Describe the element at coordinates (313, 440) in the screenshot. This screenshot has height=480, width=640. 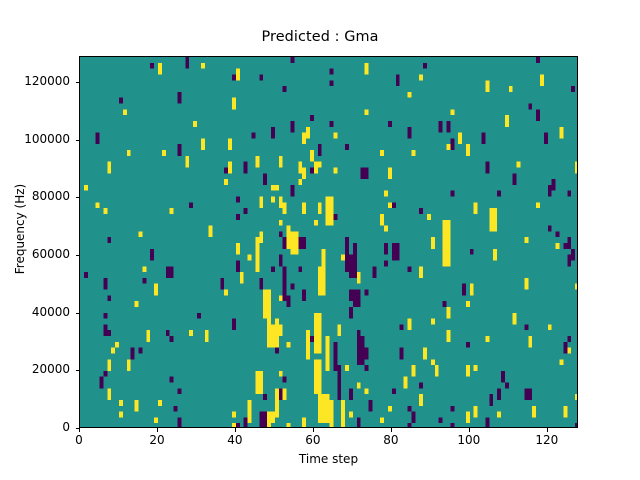
I see `x-tick-label: 60` at that location.